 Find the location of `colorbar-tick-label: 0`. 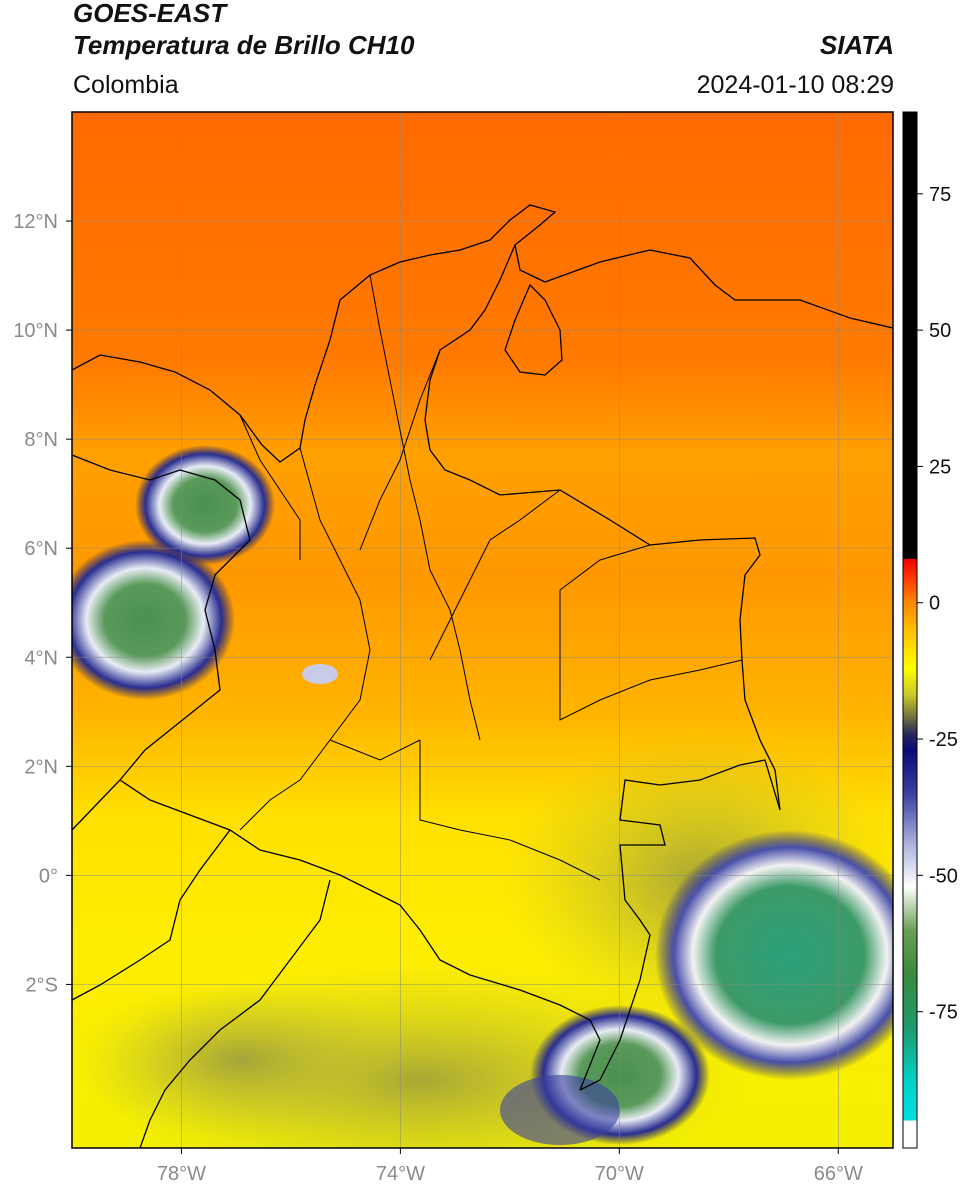

colorbar-tick-label: 0 is located at coordinates (934, 604).